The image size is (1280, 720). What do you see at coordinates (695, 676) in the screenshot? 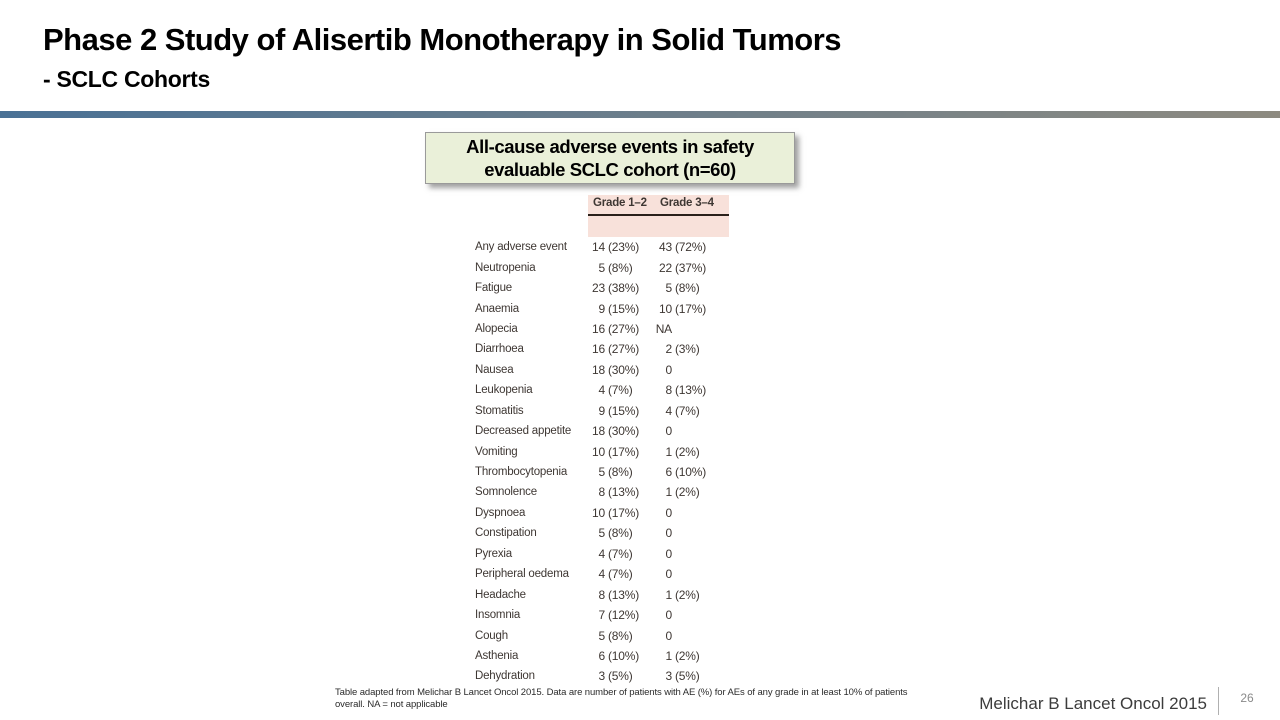
I see `grade-3-4-value: 3 (5%)` at bounding box center [695, 676].